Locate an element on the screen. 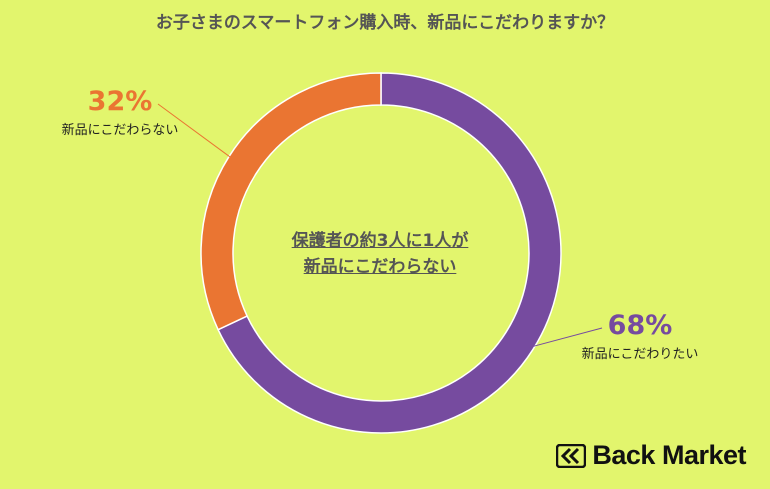  back-market-logo: Back Market is located at coordinates (651, 455).